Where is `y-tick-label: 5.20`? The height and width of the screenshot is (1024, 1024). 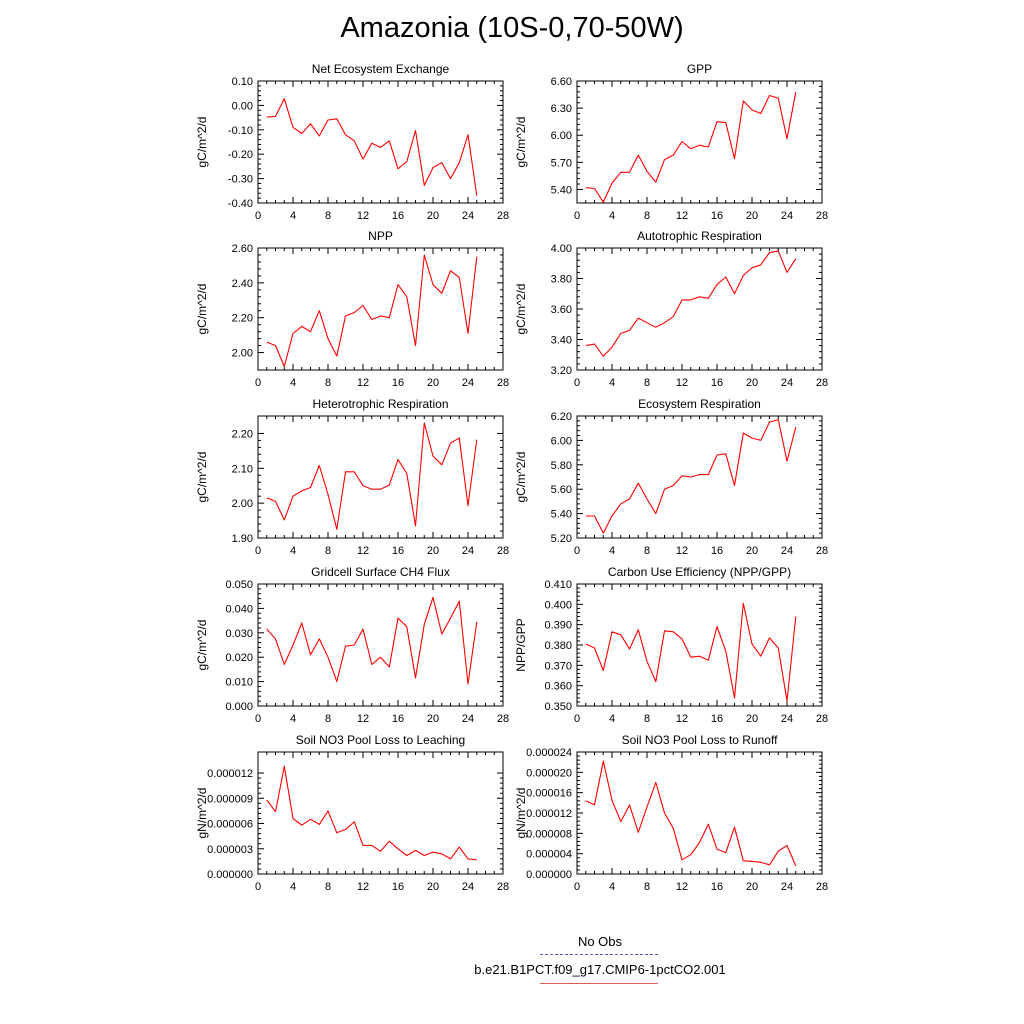
y-tick-label: 5.20 is located at coordinates (561, 539).